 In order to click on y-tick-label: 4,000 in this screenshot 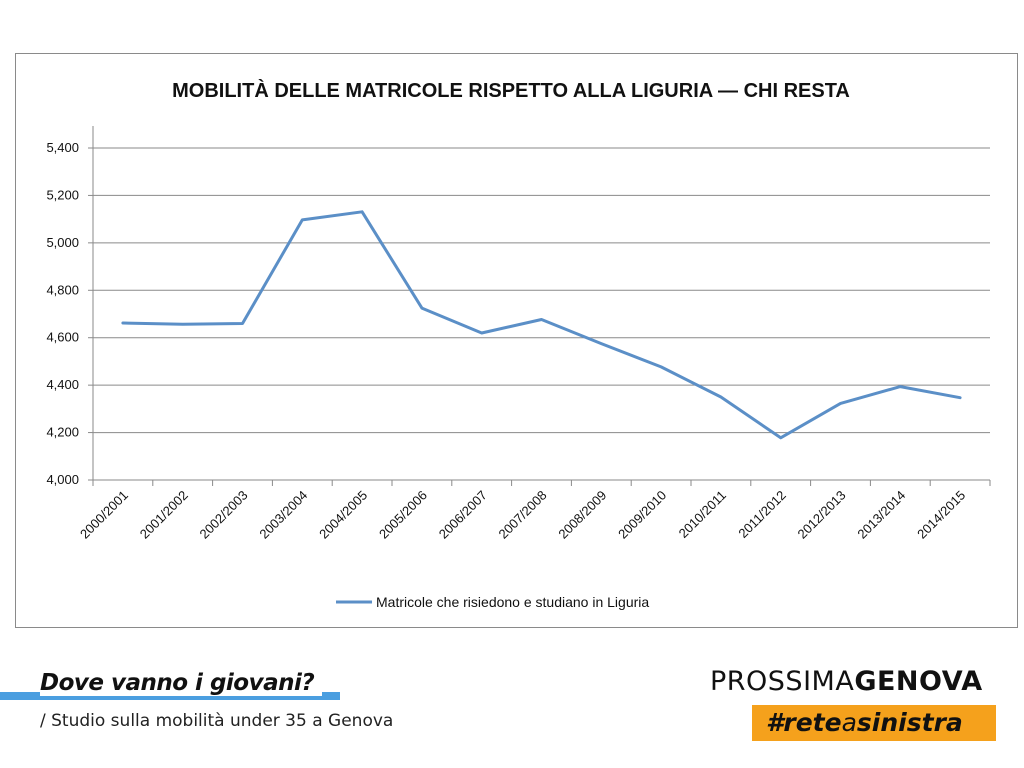, I will do `click(62, 479)`.